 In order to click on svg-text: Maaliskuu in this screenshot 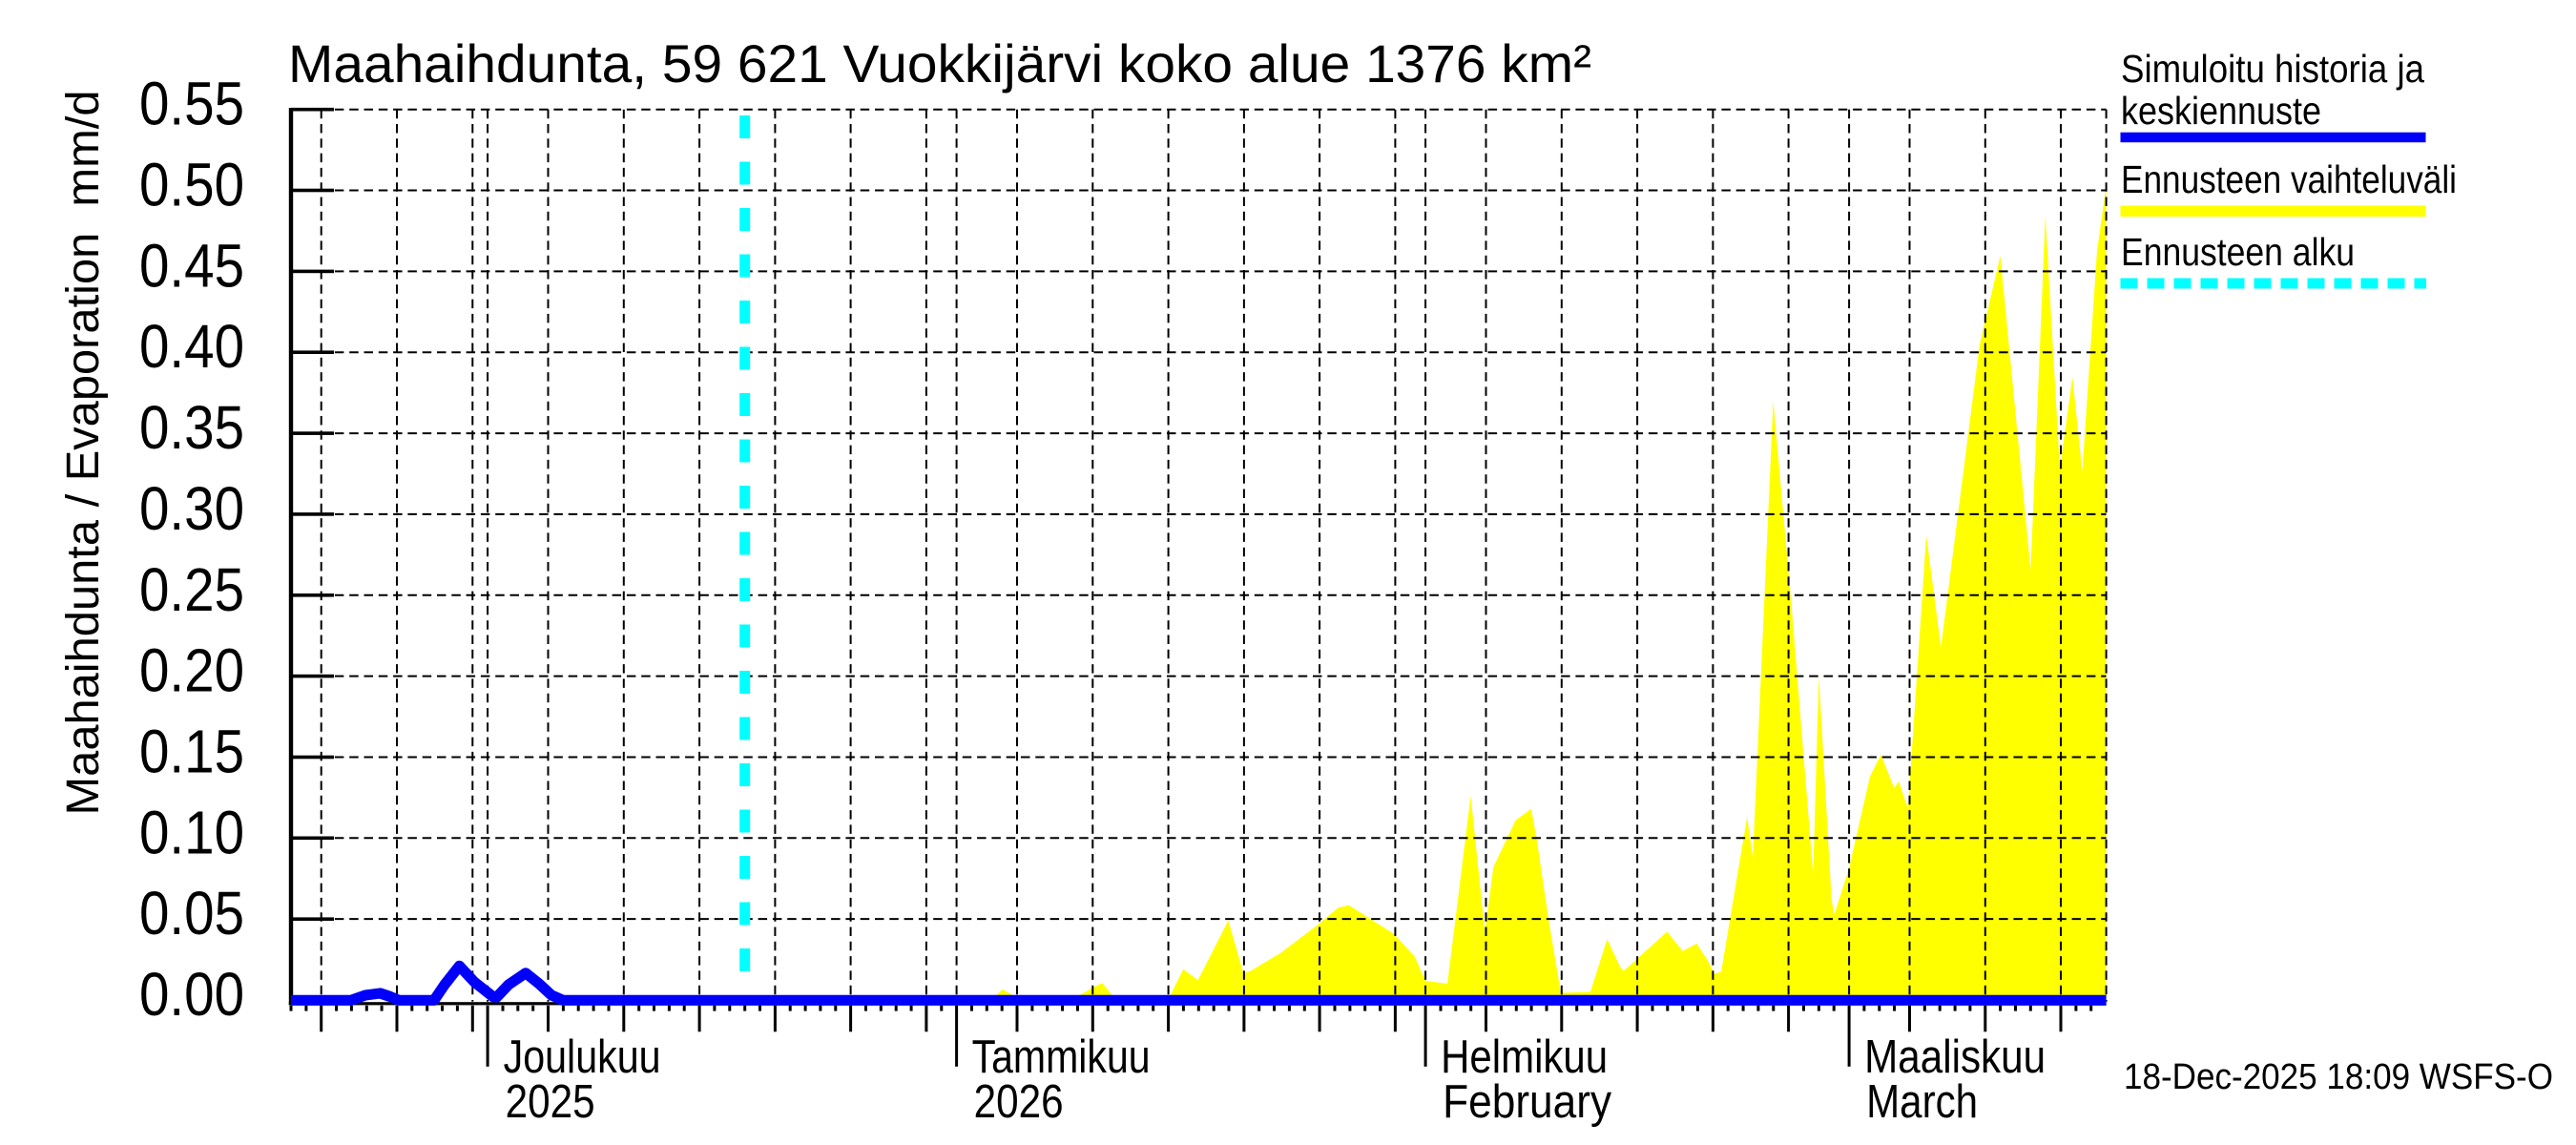, I will do `click(1955, 1057)`.